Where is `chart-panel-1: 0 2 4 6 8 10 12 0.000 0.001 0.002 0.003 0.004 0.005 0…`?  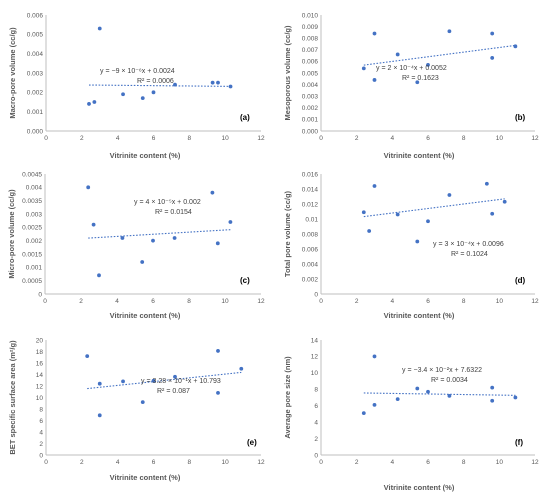 chart-panel-1: 0 2 4 6 8 10 12 0.000 0.001 0.002 0.003 0.004 0.005 0… is located at coordinates (136, 86).